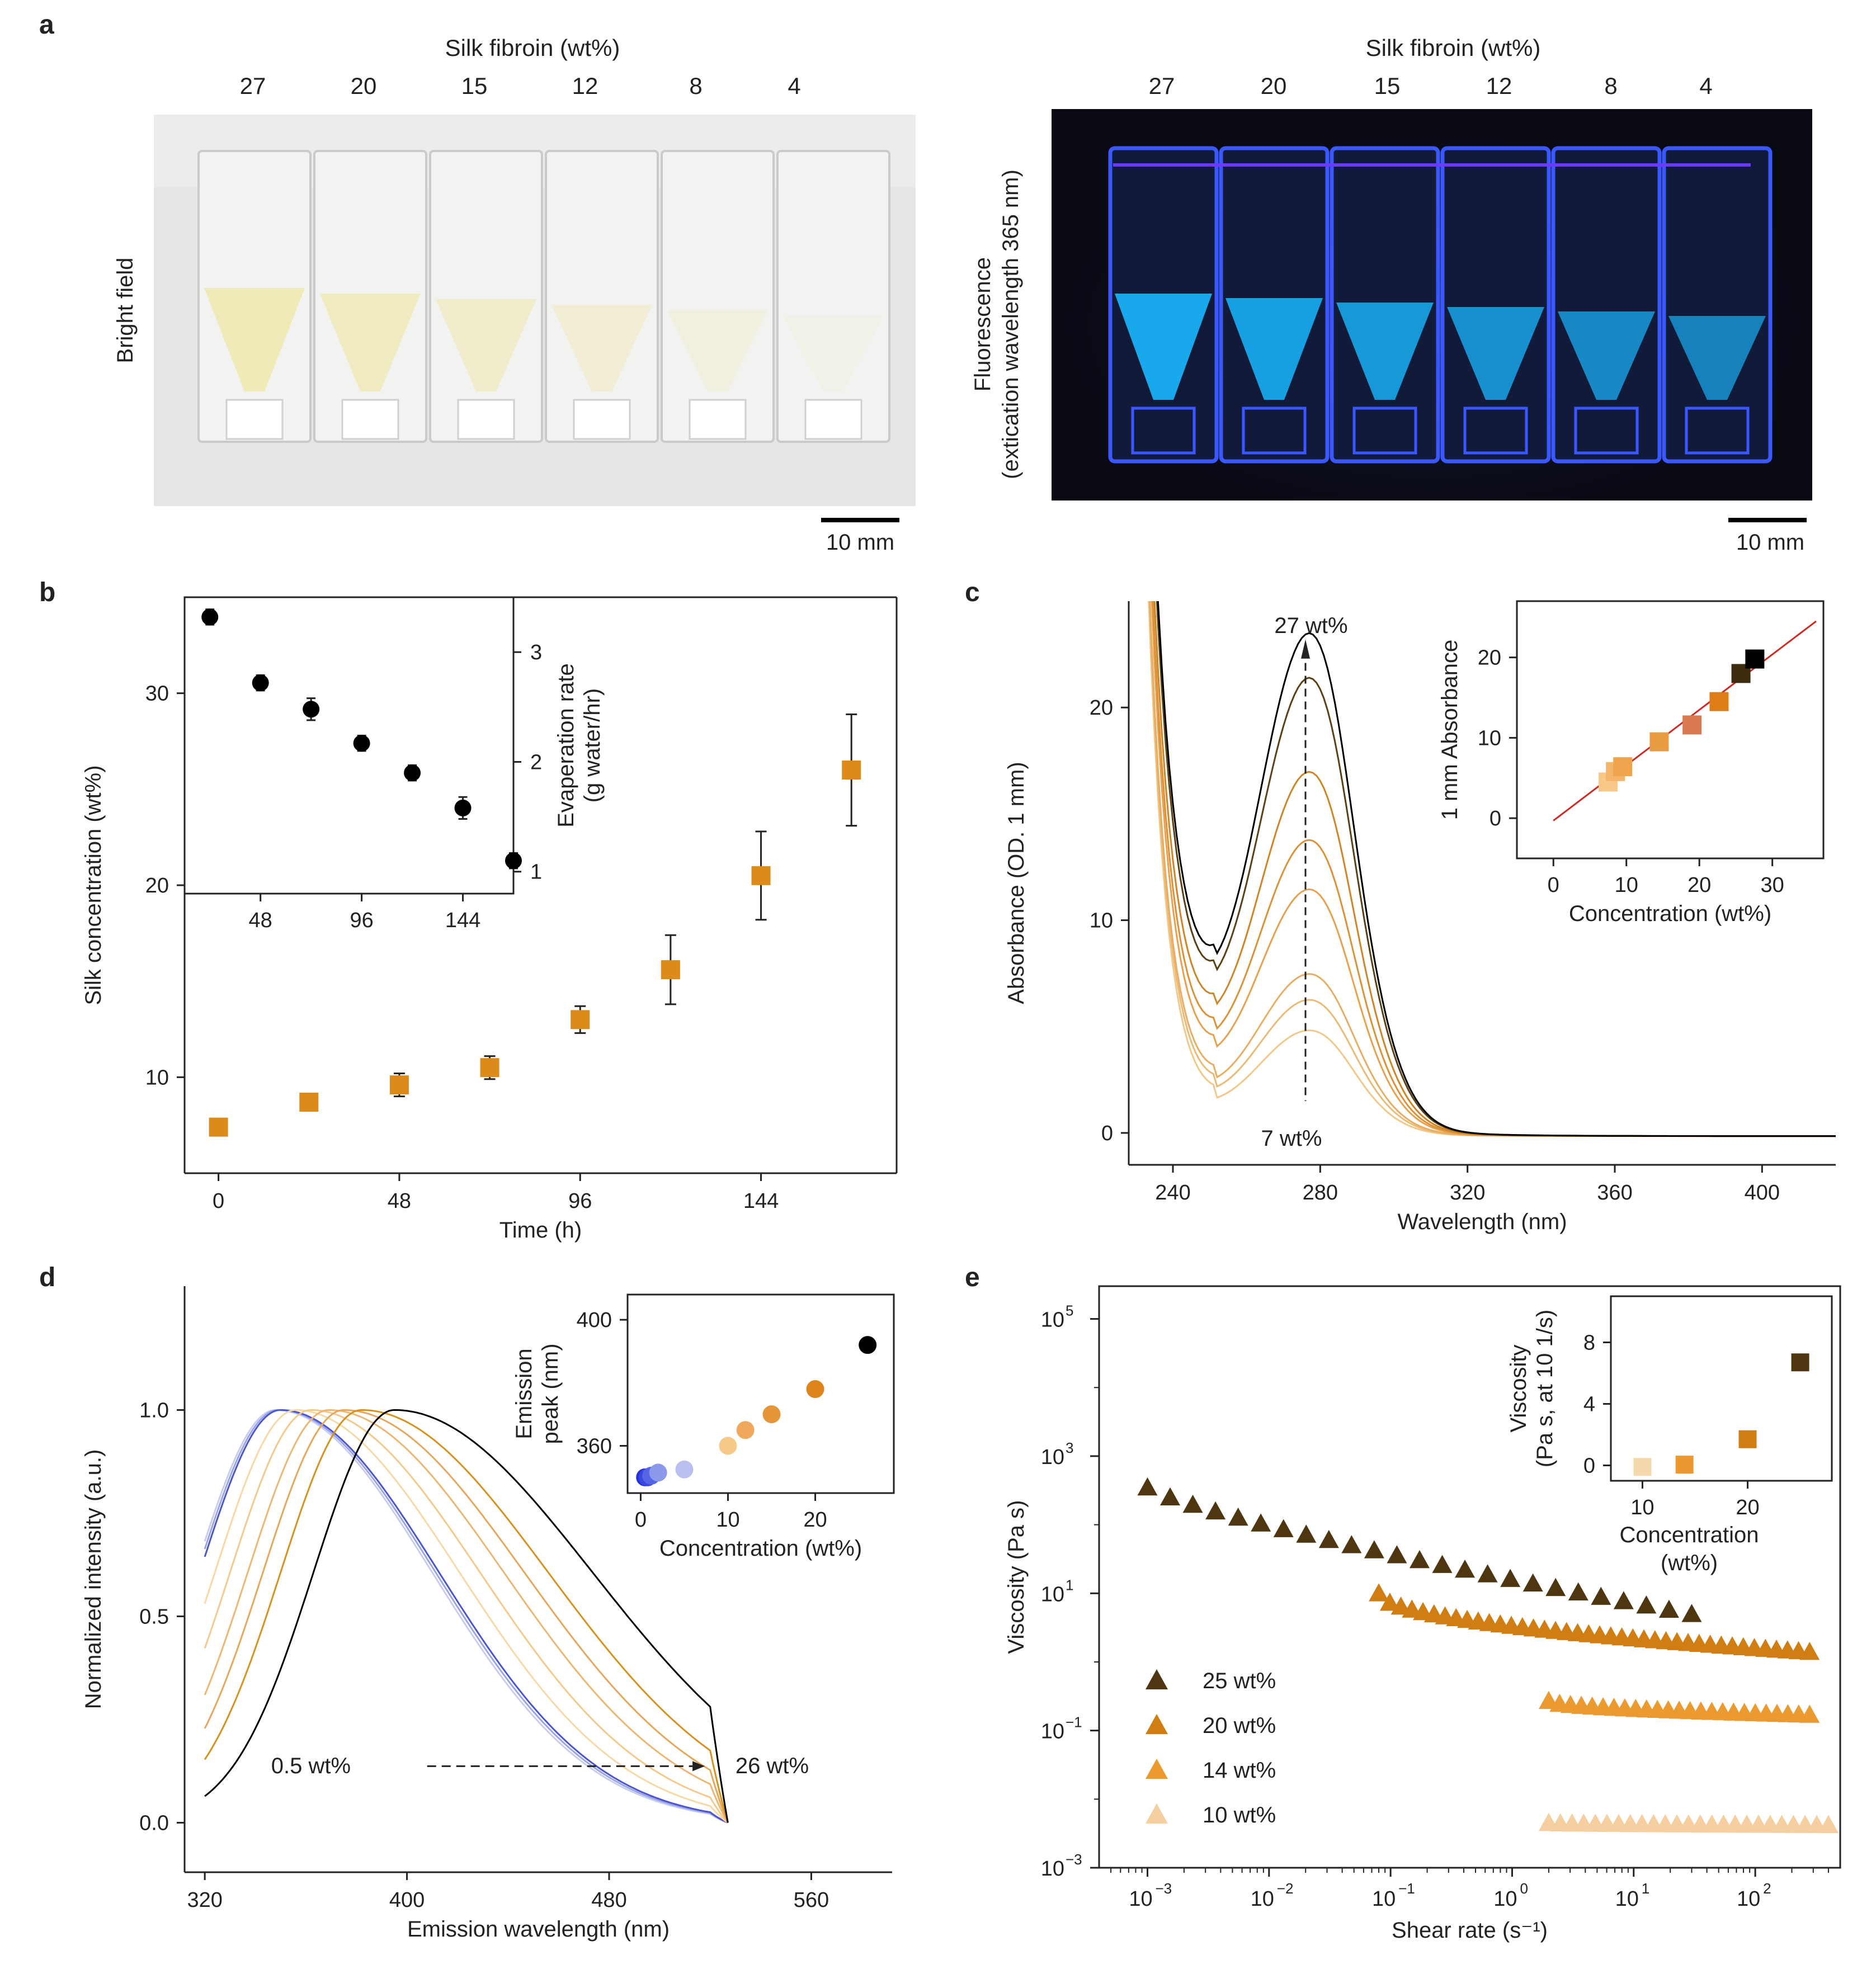 The image size is (1876, 1974). What do you see at coordinates (794, 86) in the screenshot?
I see `concentration-label-4: 4` at bounding box center [794, 86].